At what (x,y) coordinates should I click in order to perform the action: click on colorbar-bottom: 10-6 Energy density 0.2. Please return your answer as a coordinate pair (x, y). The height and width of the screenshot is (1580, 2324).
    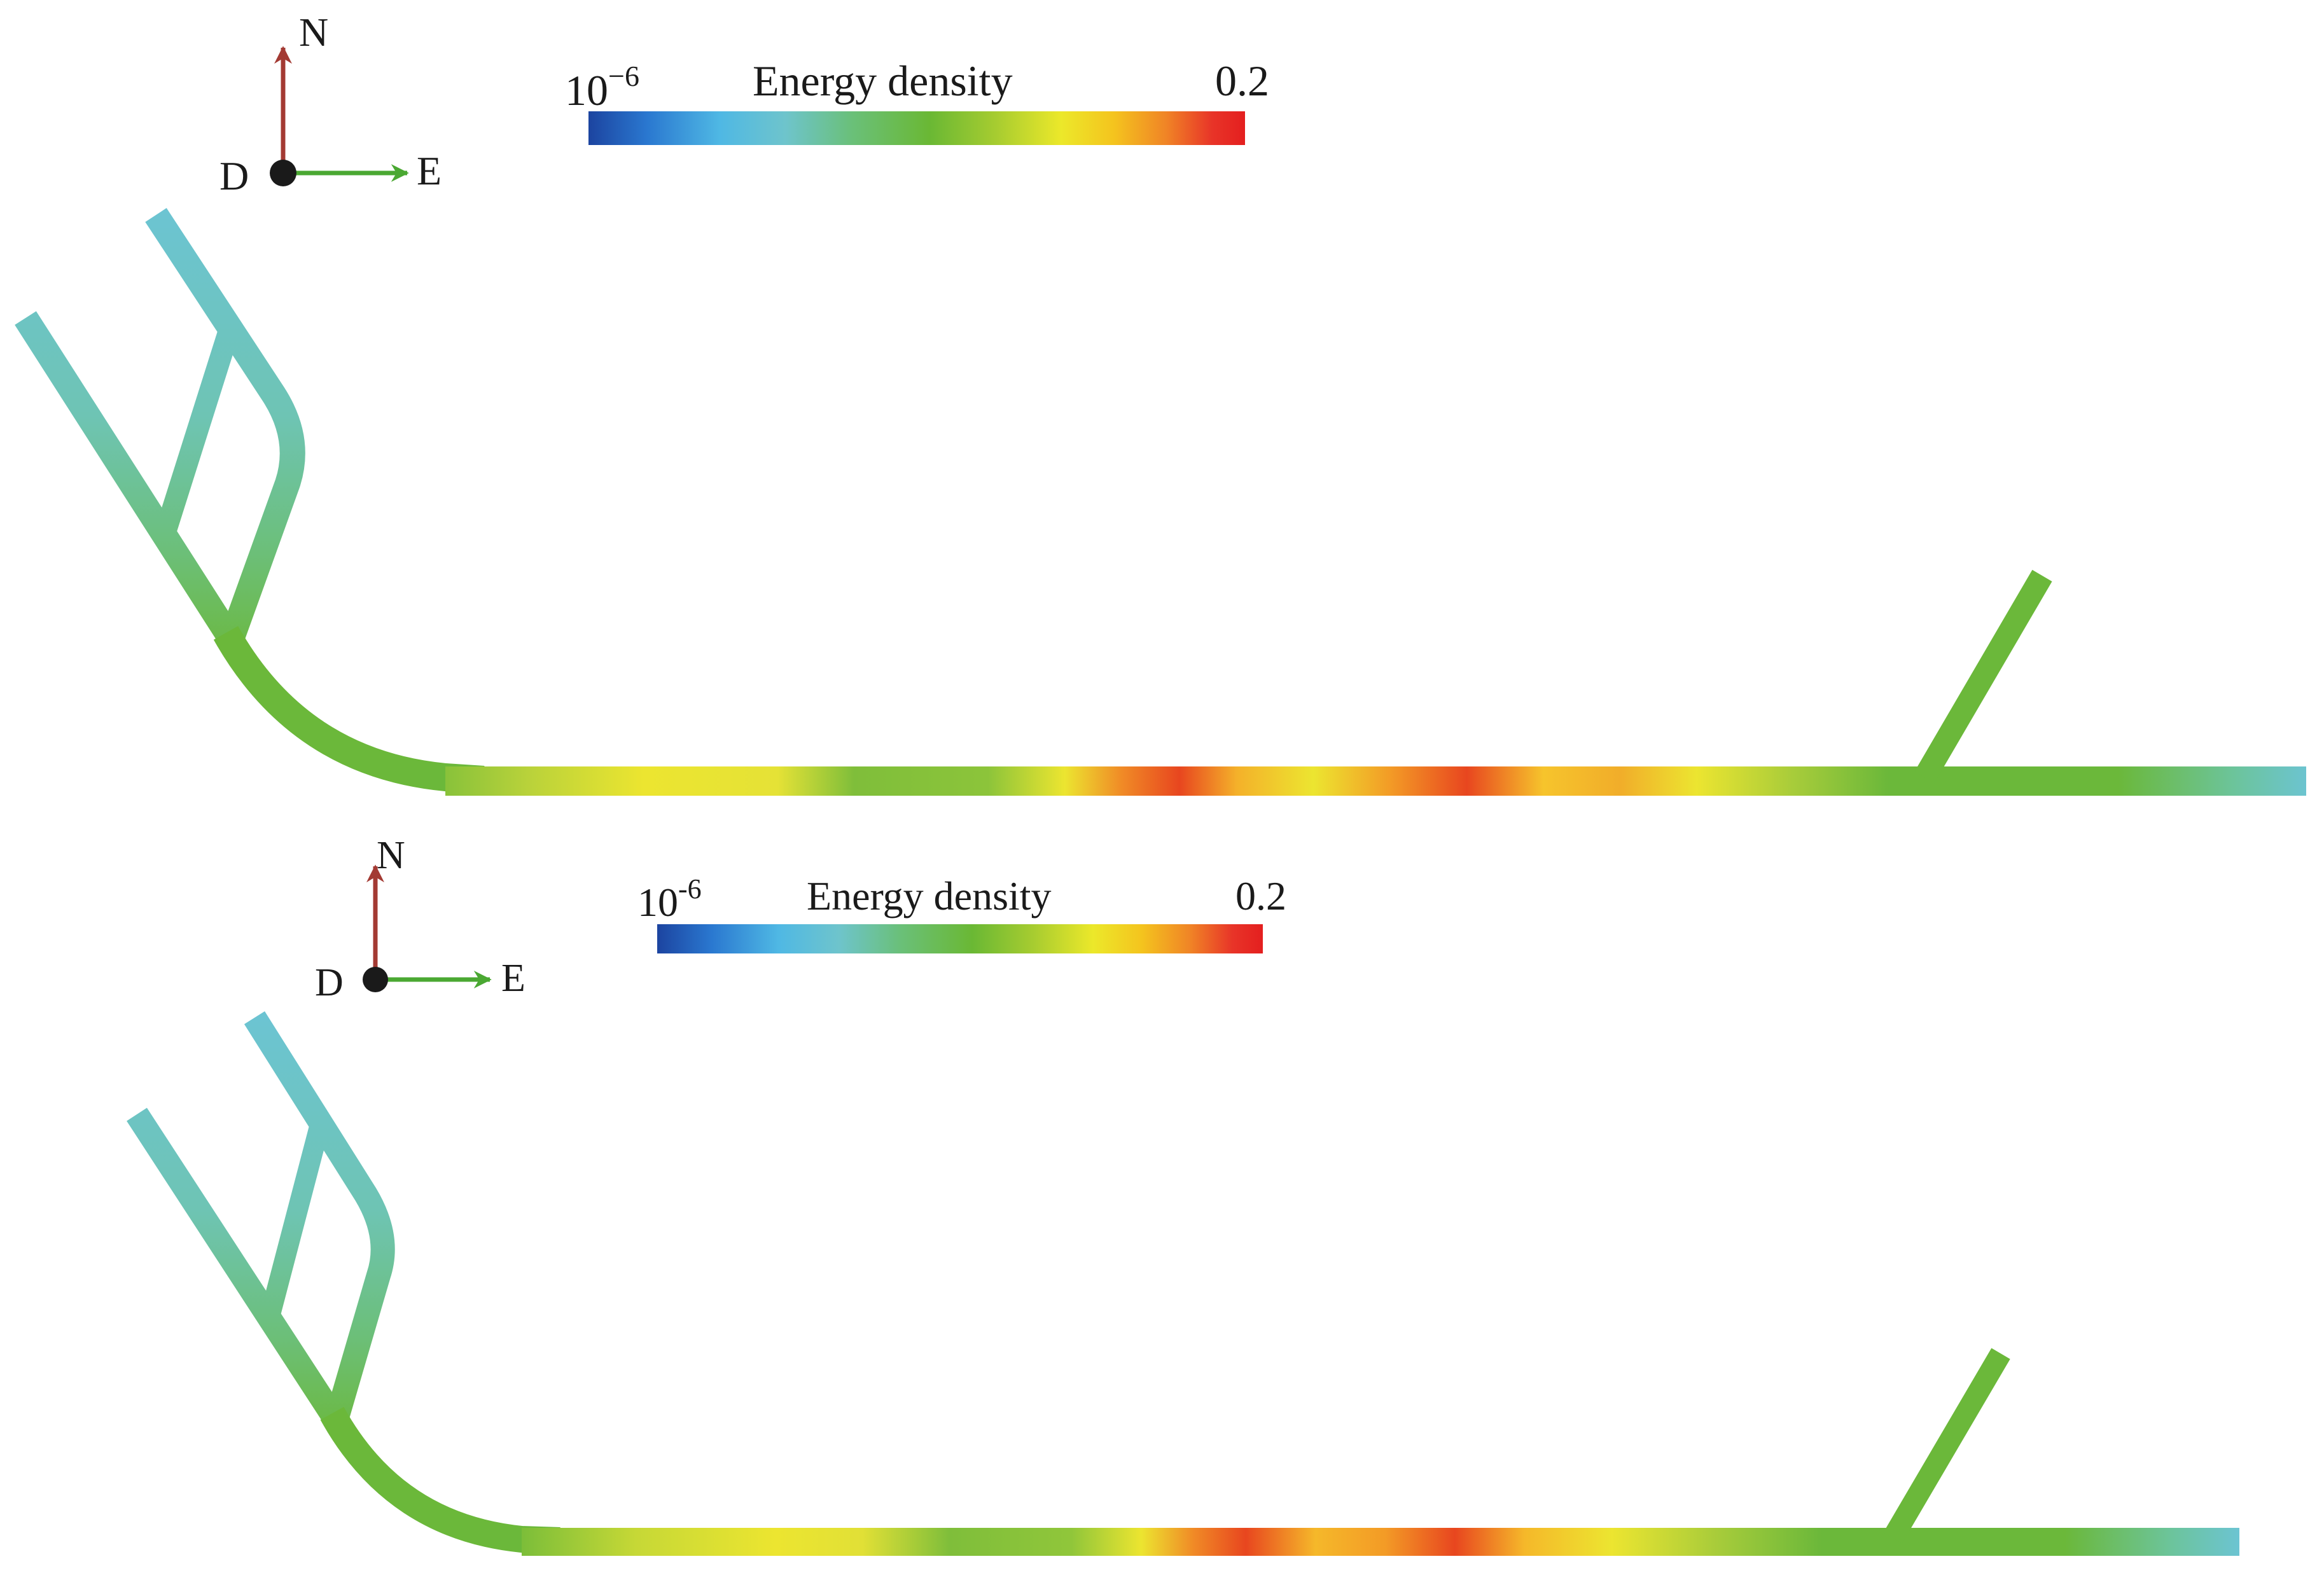
    Looking at the image, I should click on (962, 913).